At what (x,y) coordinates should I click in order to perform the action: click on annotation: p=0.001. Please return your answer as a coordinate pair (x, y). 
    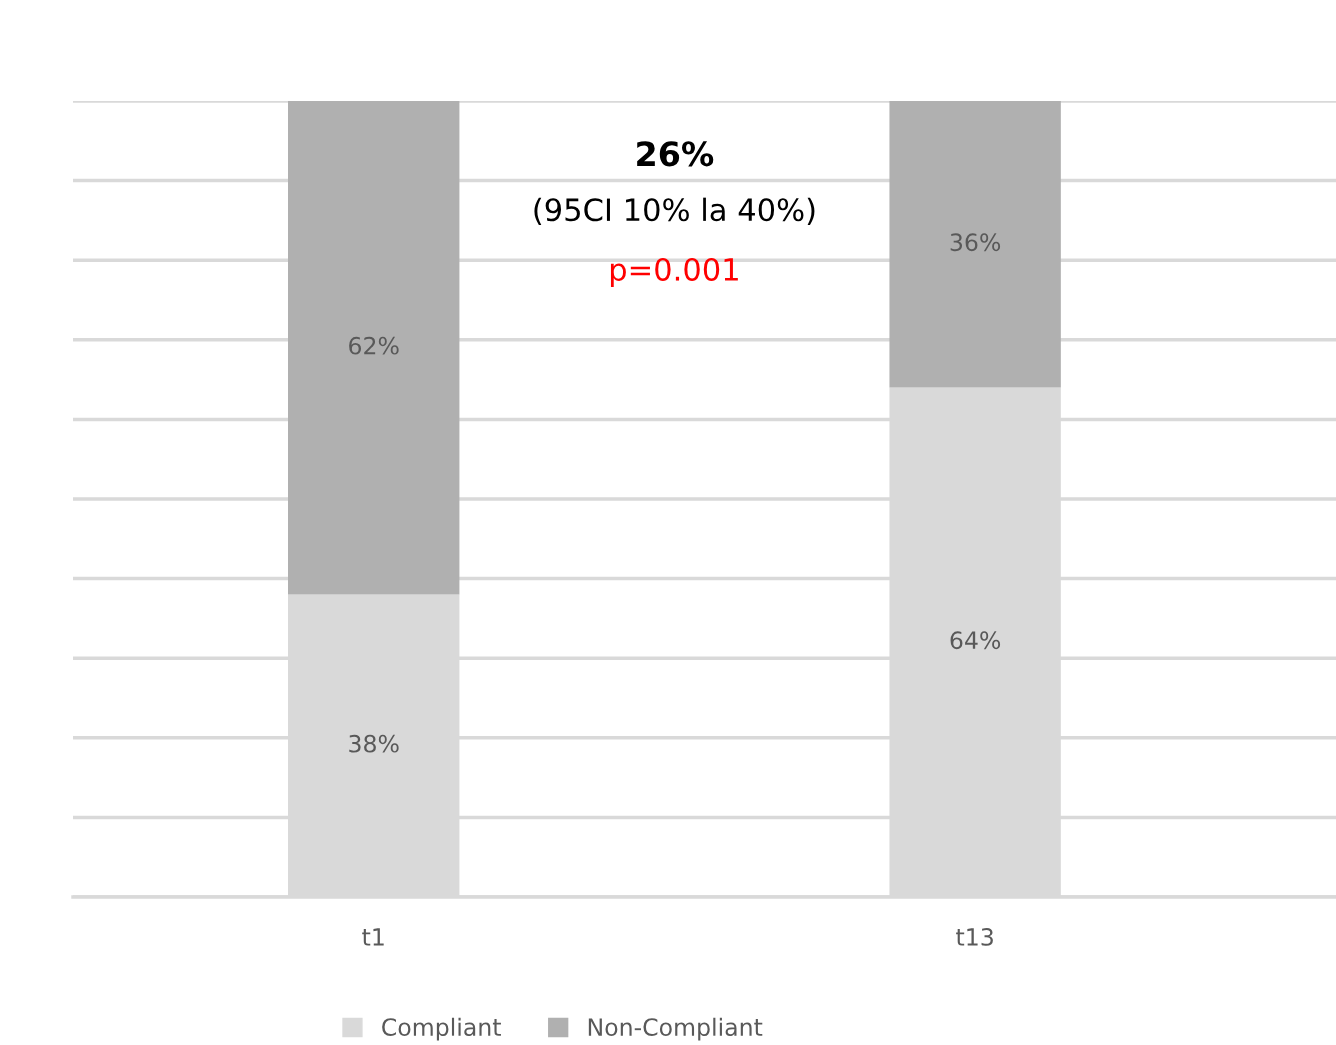
    Looking at the image, I should click on (674, 272).